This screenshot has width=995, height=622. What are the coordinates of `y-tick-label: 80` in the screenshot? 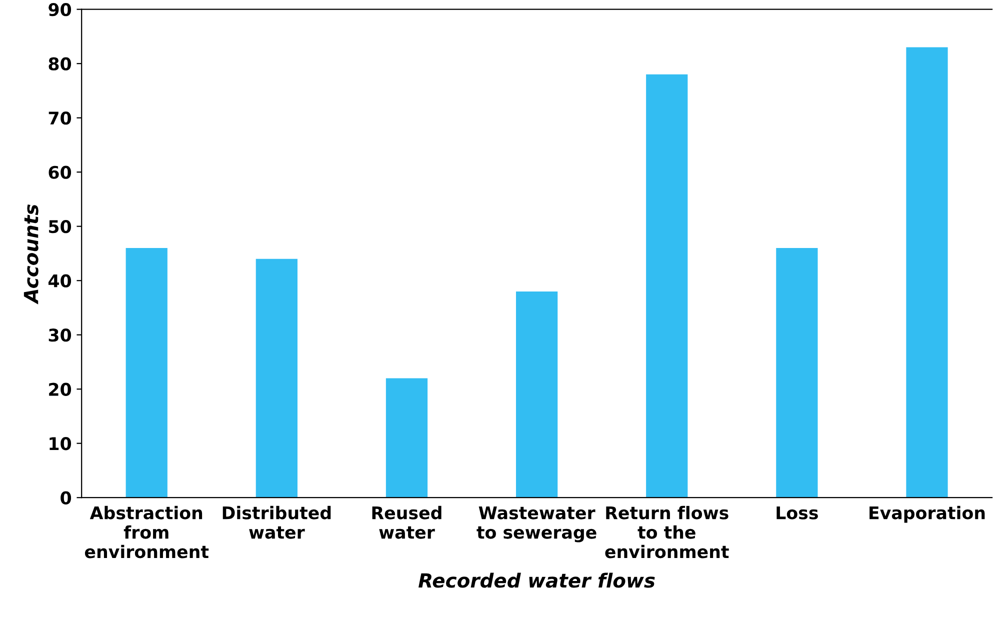 It's located at (60, 63).